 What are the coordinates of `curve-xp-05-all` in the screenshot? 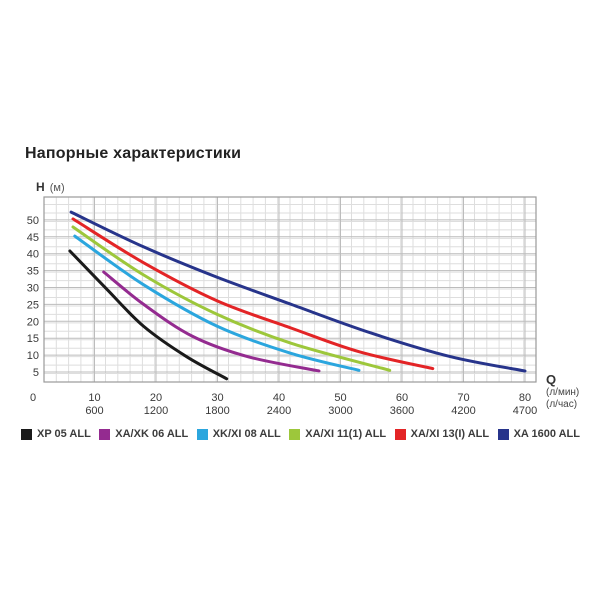 It's located at (148, 315).